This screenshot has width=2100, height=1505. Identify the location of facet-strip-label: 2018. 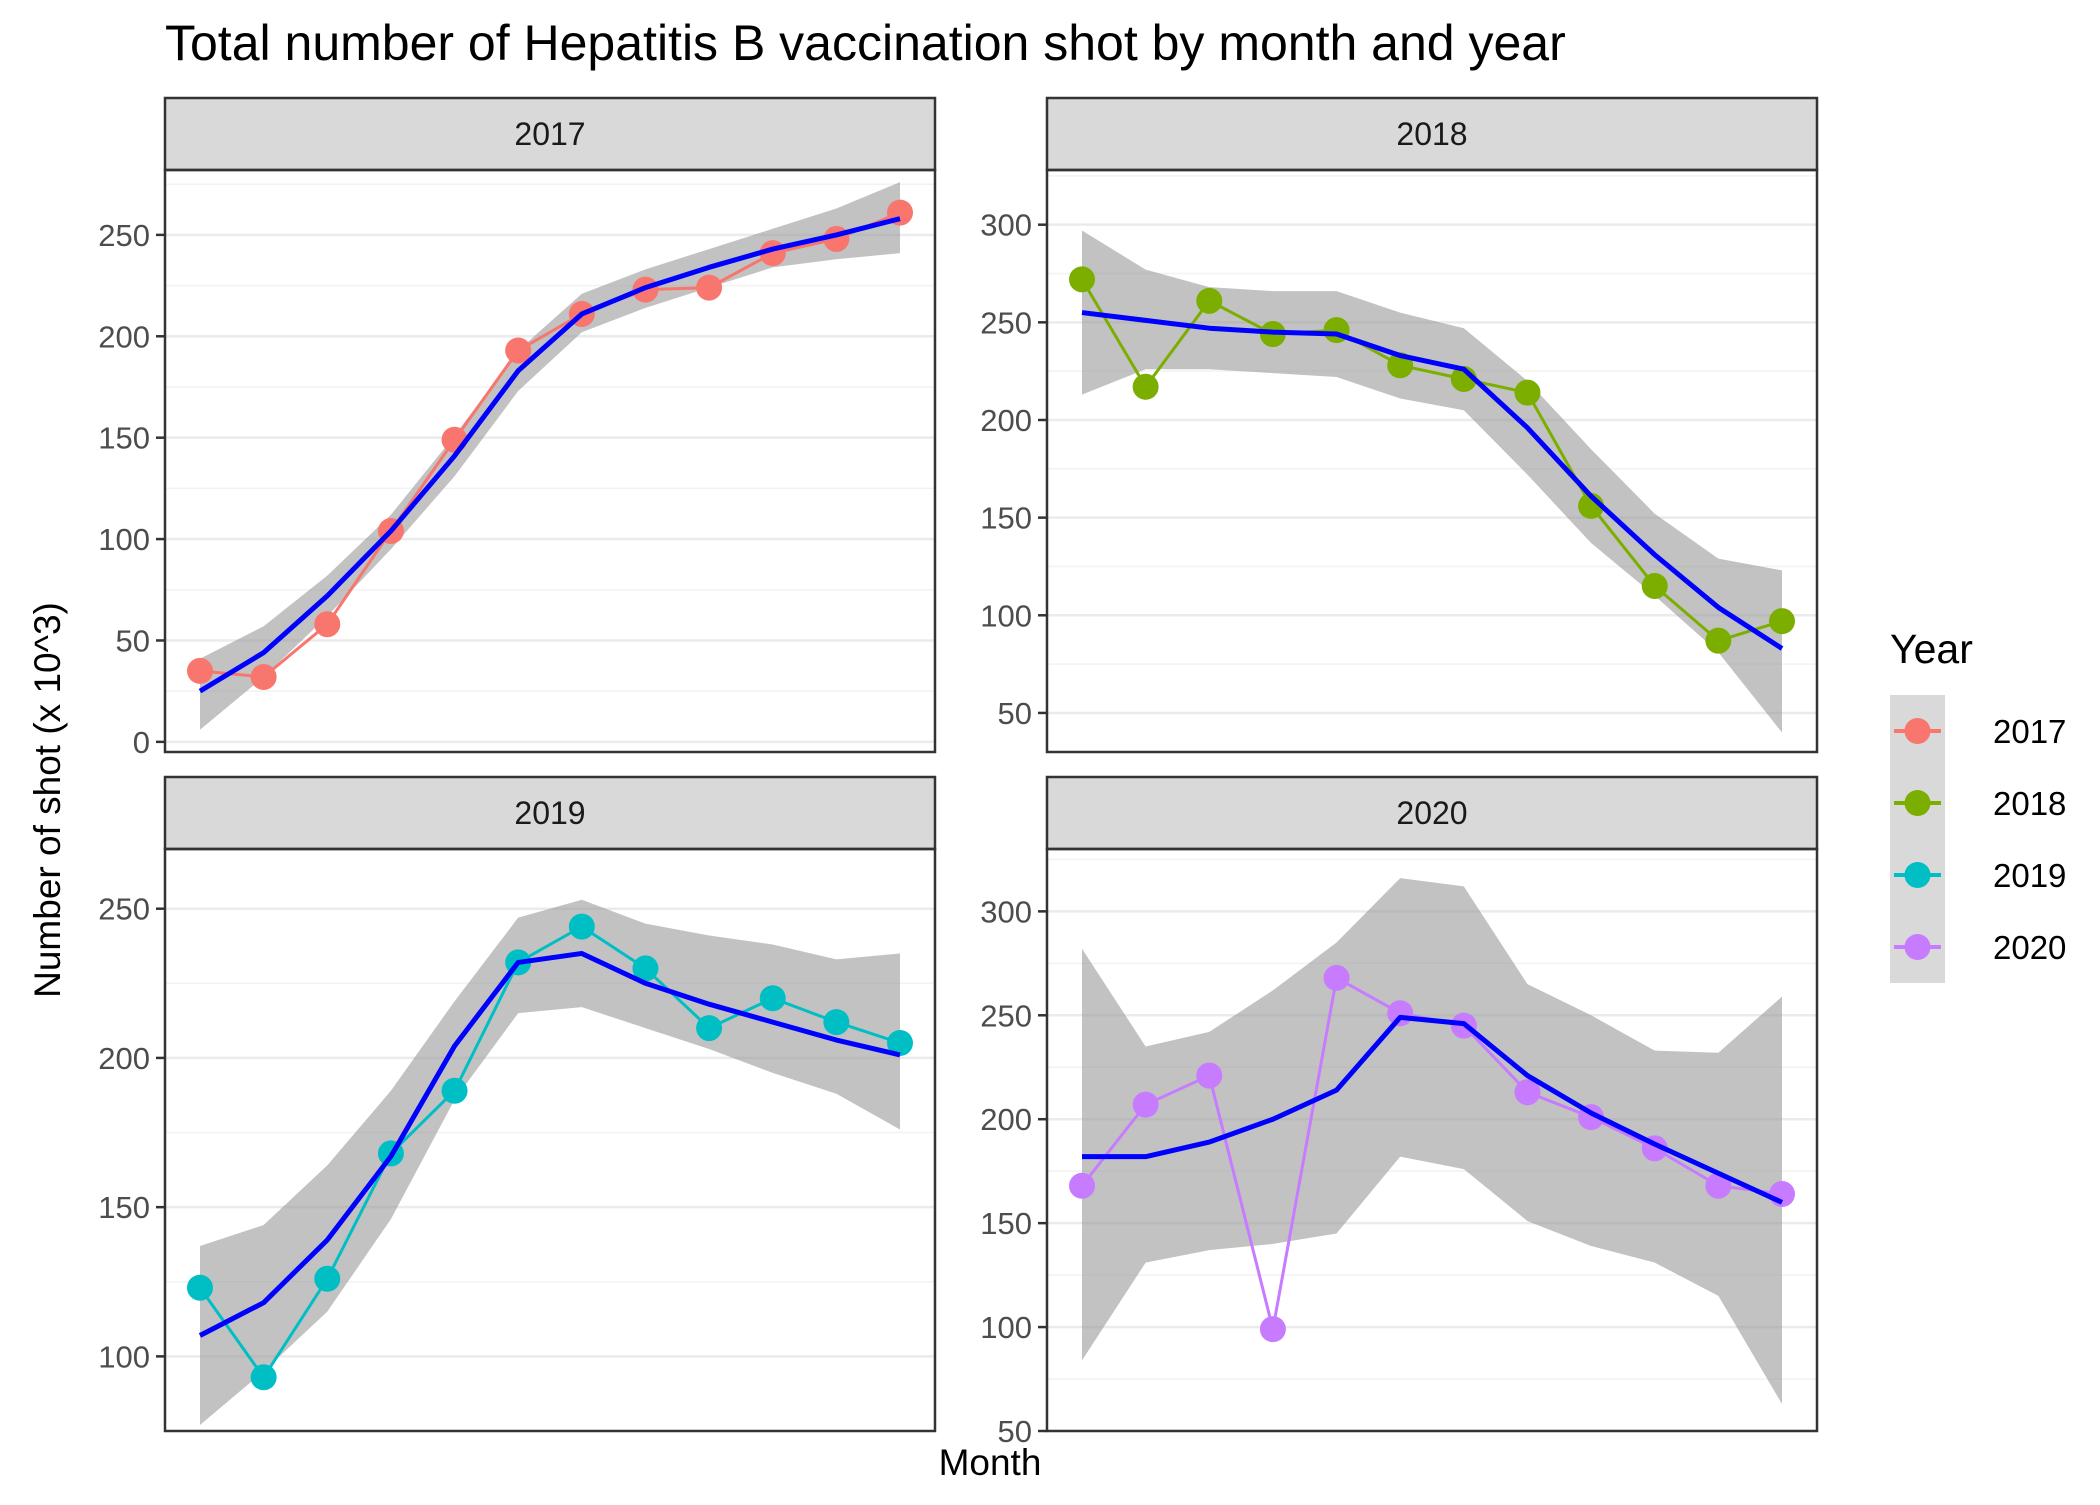
(1431, 134).